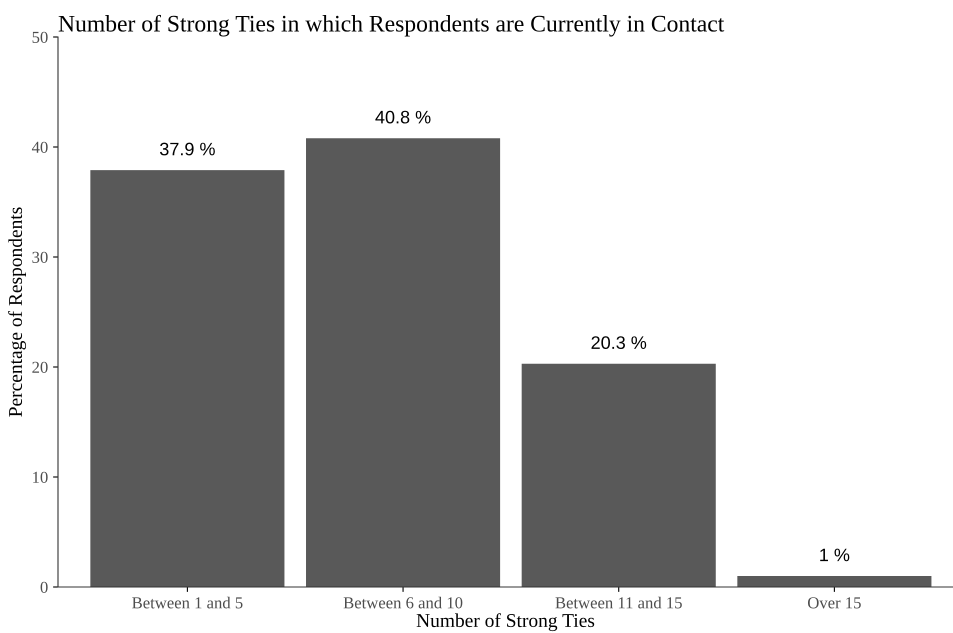 The height and width of the screenshot is (633, 953). What do you see at coordinates (187, 149) in the screenshot?
I see `data-label: 37.9 %` at bounding box center [187, 149].